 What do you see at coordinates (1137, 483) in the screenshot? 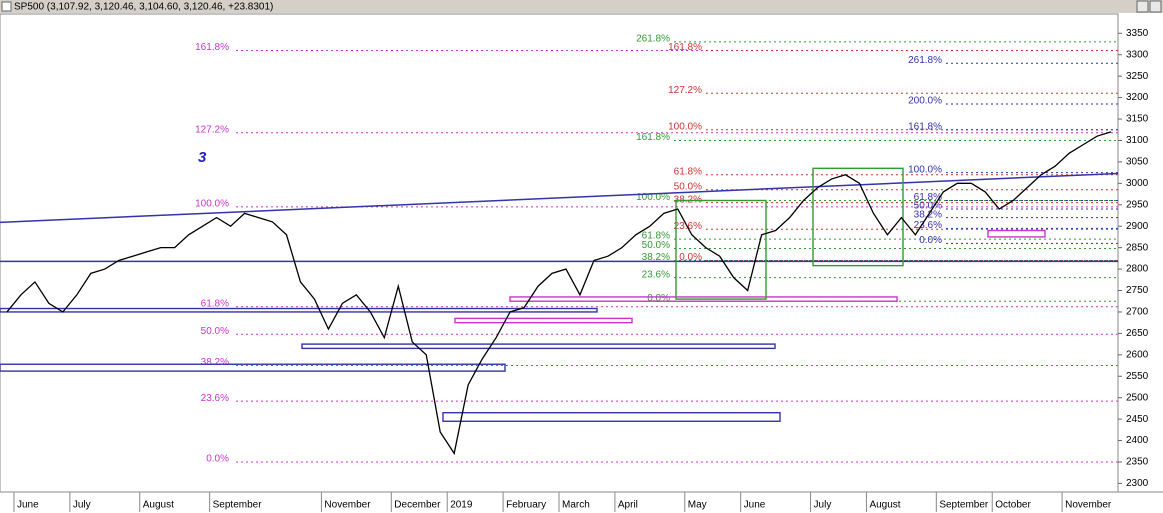
I see `y-tick-label: 2300` at bounding box center [1137, 483].